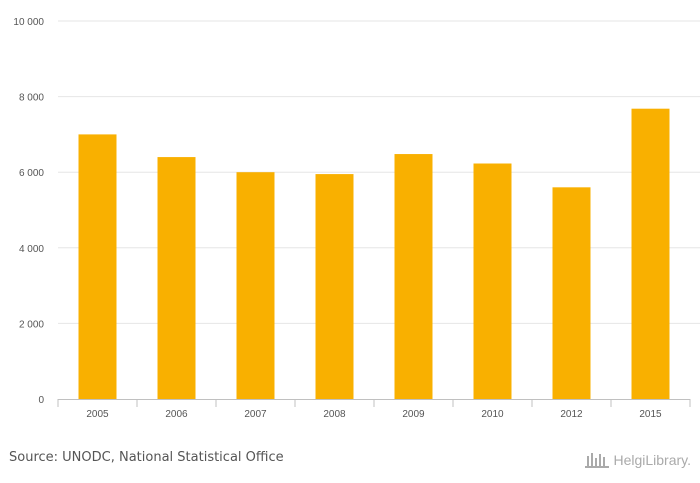 This screenshot has height=483, width=700. Describe the element at coordinates (374, 414) in the screenshot. I see `x-axis-ticks: 2005 2006 2007 2008 2009 2010 2012 2015` at that location.